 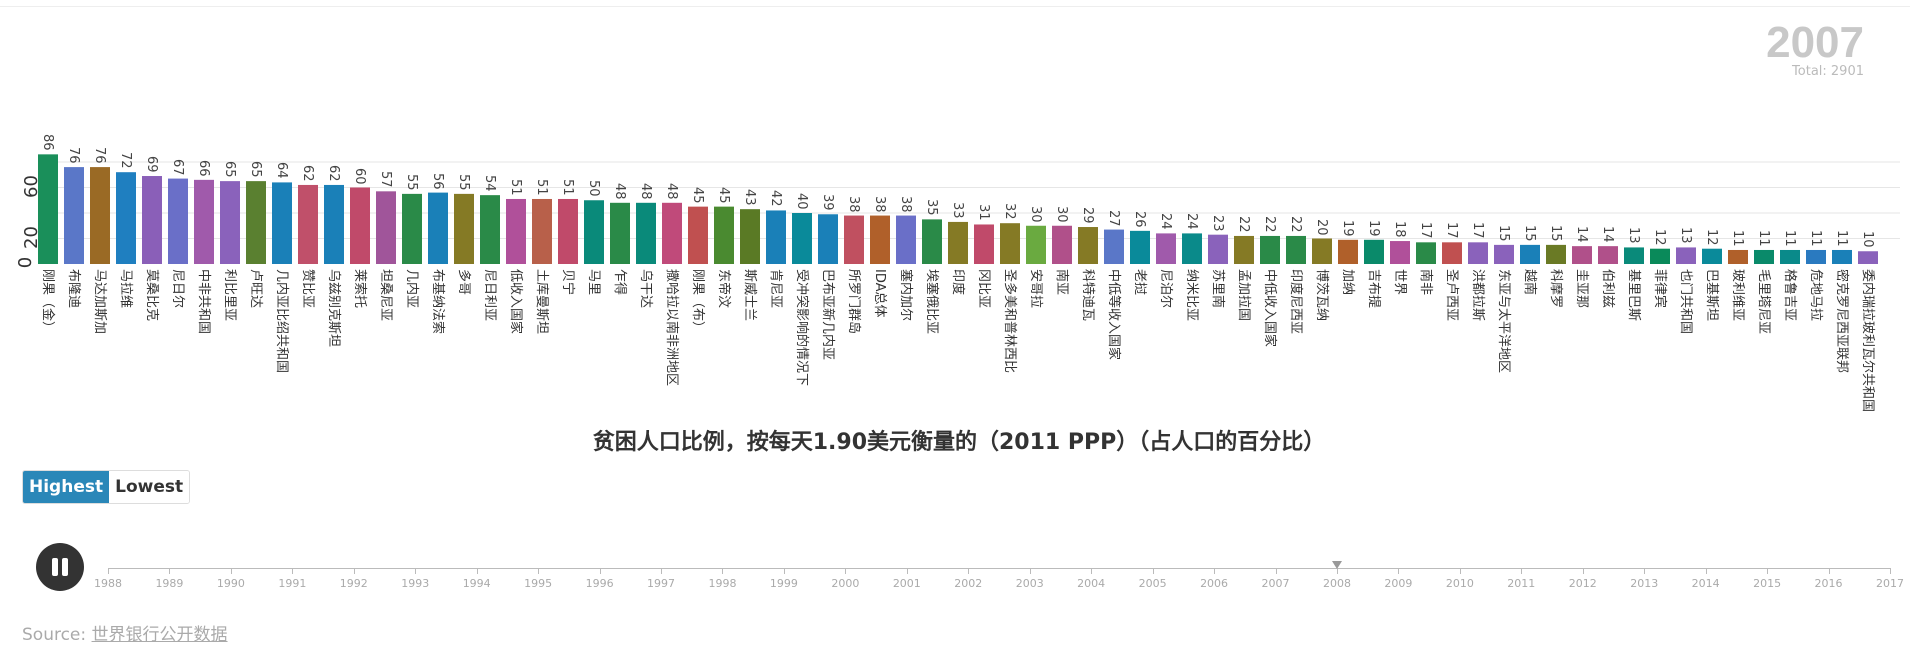 What do you see at coordinates (149, 487) in the screenshot?
I see `lowest-button: Lowest` at bounding box center [149, 487].